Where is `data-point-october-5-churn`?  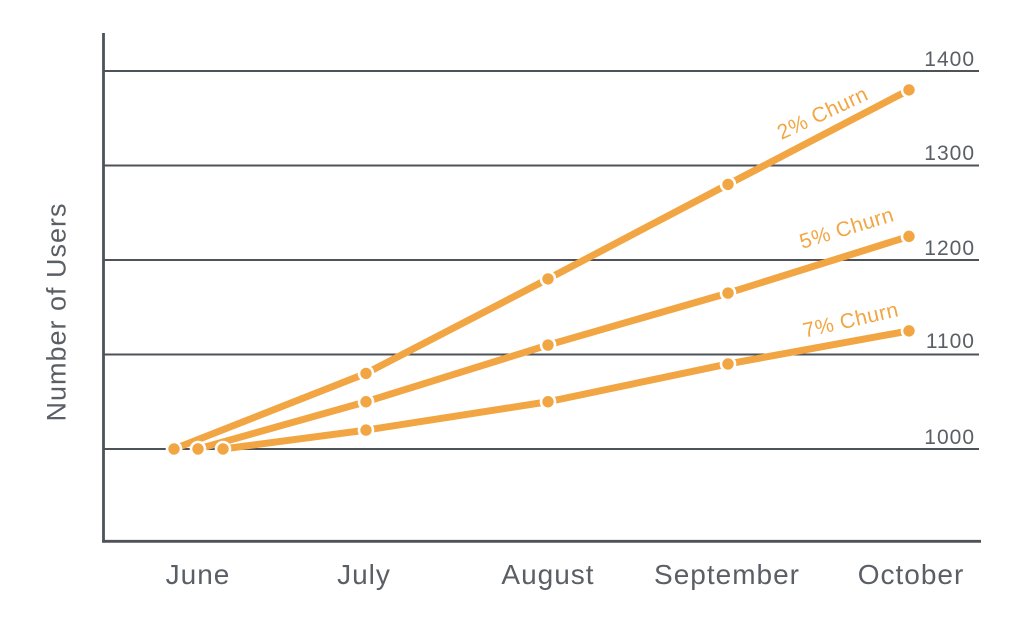
data-point-october-5-churn is located at coordinates (909, 236).